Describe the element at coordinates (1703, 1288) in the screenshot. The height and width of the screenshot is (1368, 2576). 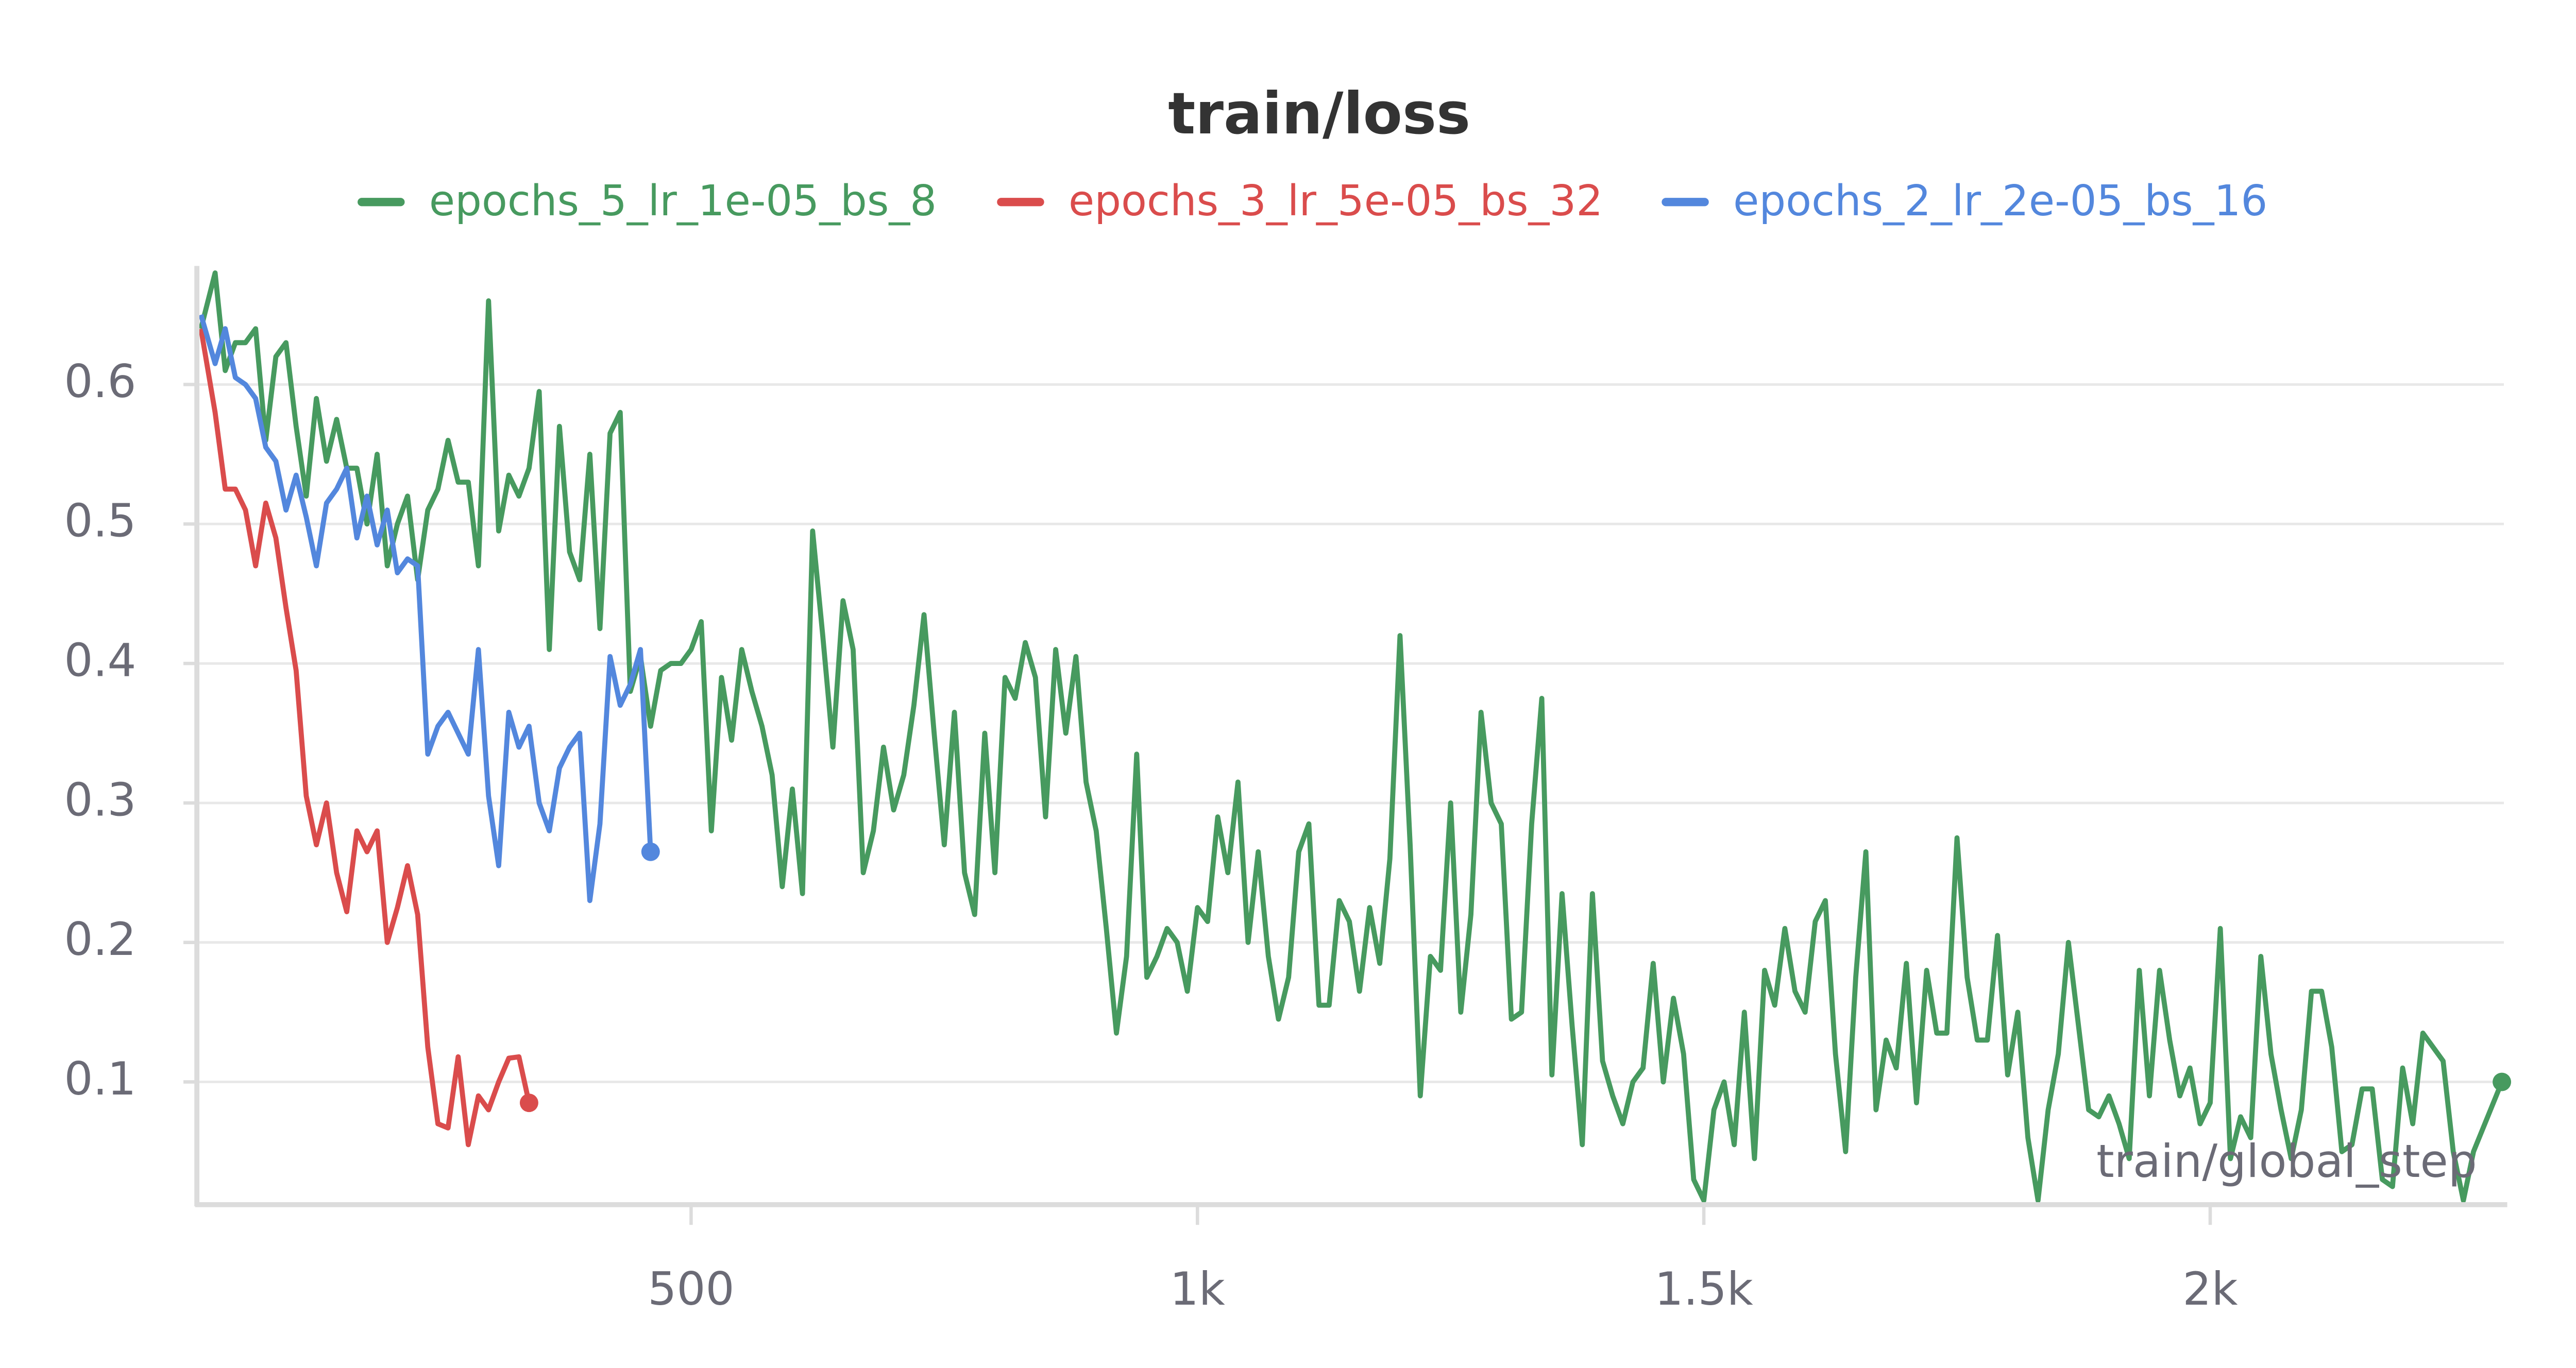
I see `x-tick-label: 1.5k` at that location.